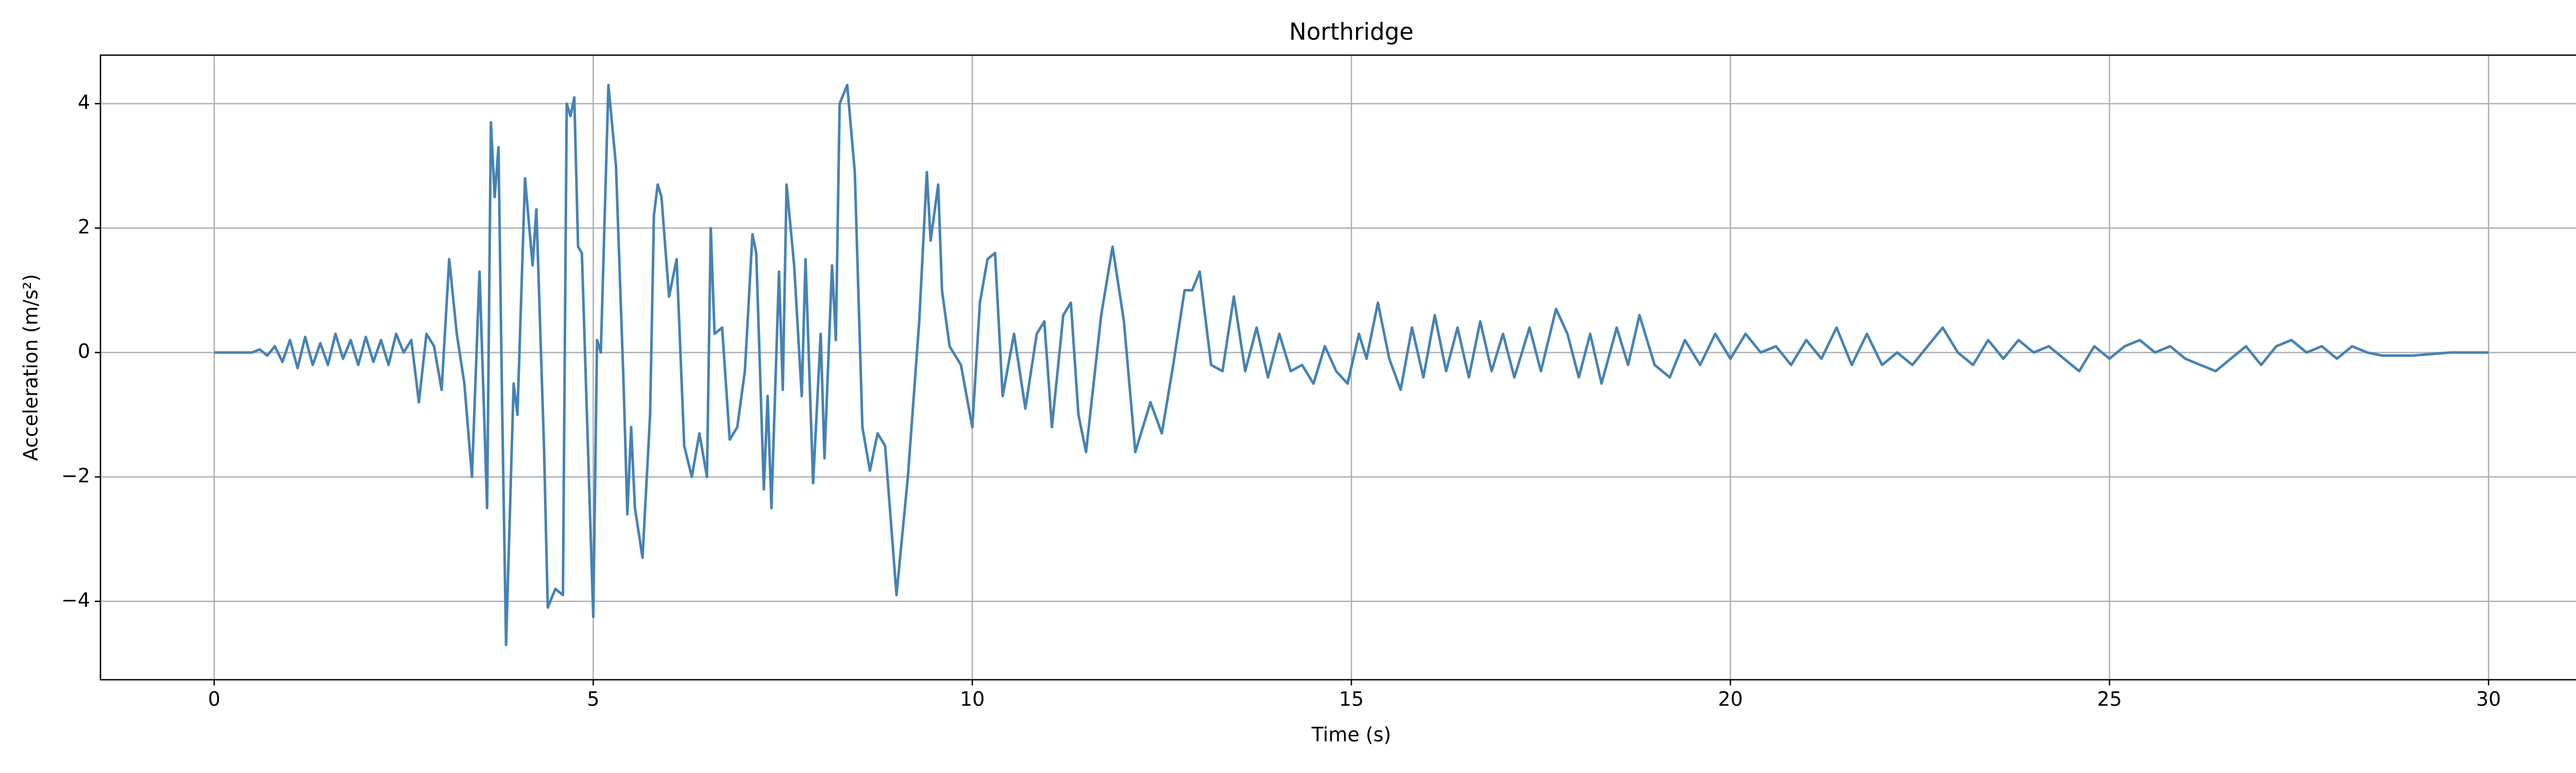 The height and width of the screenshot is (773, 2576). What do you see at coordinates (214, 699) in the screenshot?
I see `x-tick-label: 0` at bounding box center [214, 699].